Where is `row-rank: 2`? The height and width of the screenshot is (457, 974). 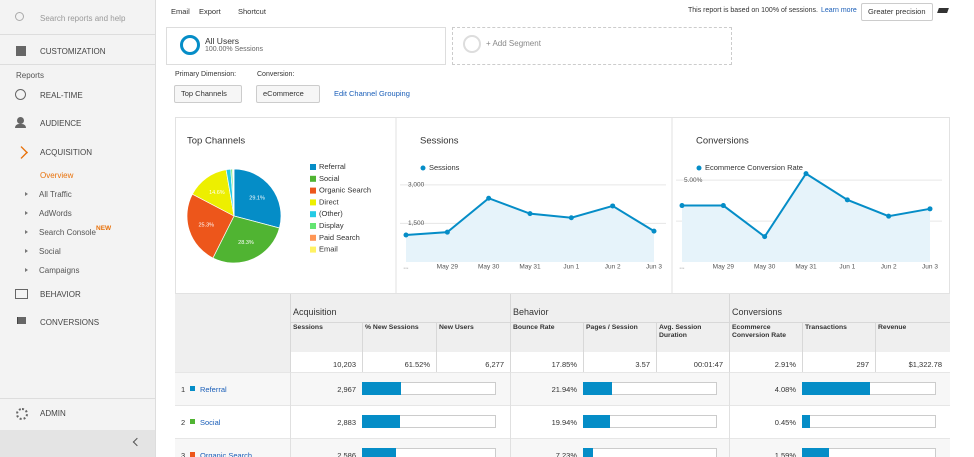
row-rank: 2 is located at coordinates (183, 422).